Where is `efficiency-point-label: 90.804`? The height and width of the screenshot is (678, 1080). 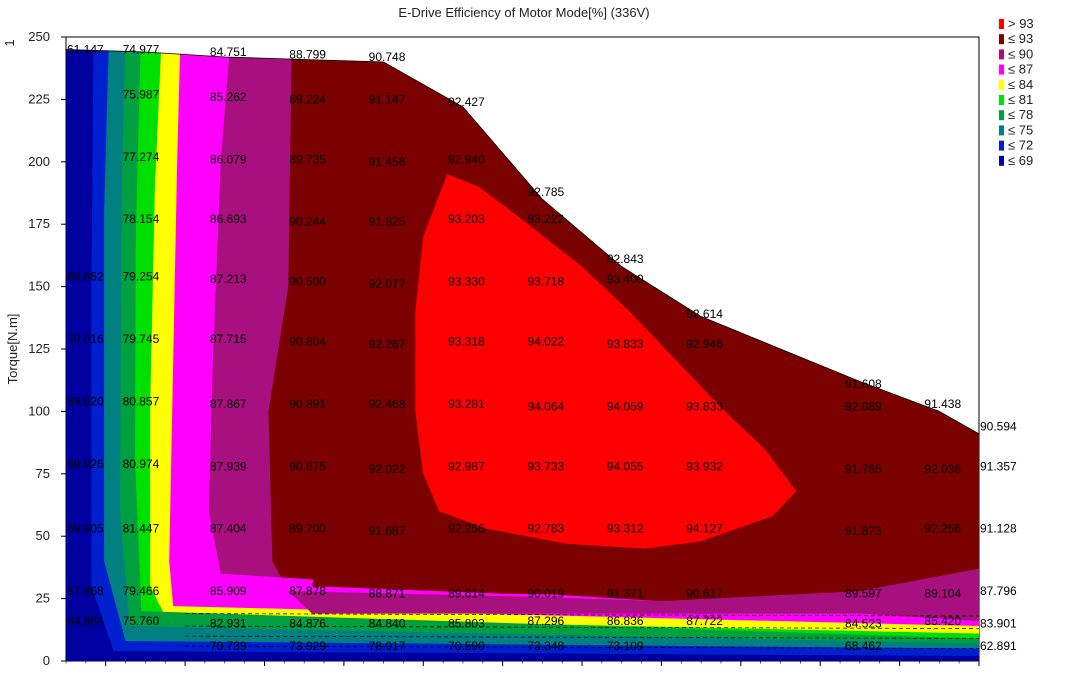 efficiency-point-label: 90.804 is located at coordinates (307, 342).